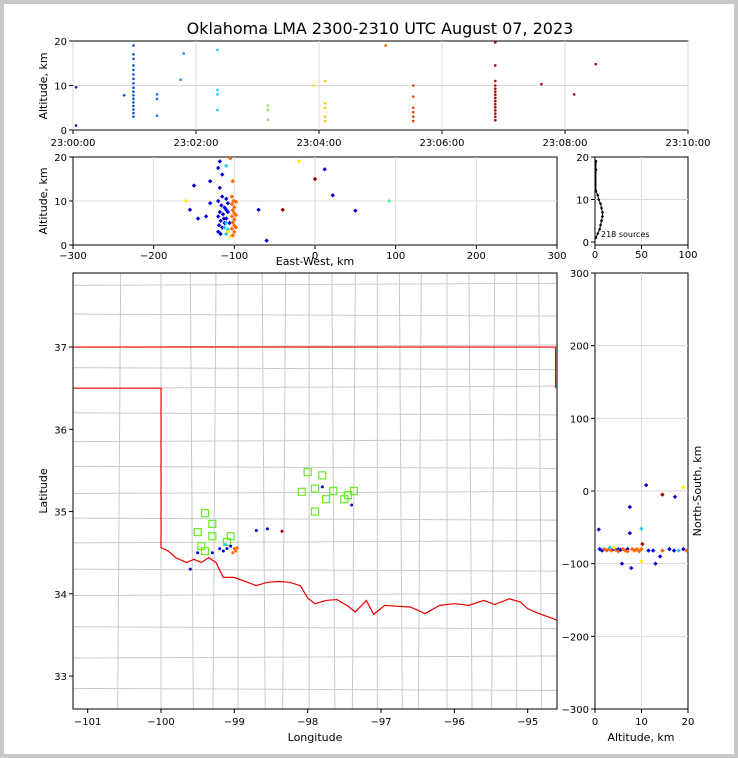 The image size is (738, 758). What do you see at coordinates (64, 131) in the screenshot?
I see `alt-tick-label: 0` at bounding box center [64, 131].